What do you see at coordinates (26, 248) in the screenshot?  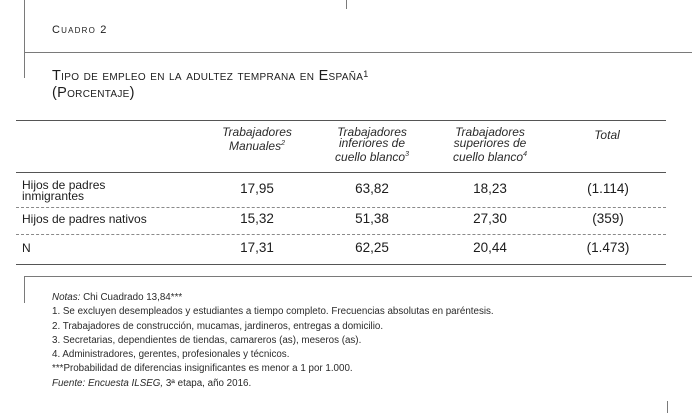 I see `row-label: N` at bounding box center [26, 248].